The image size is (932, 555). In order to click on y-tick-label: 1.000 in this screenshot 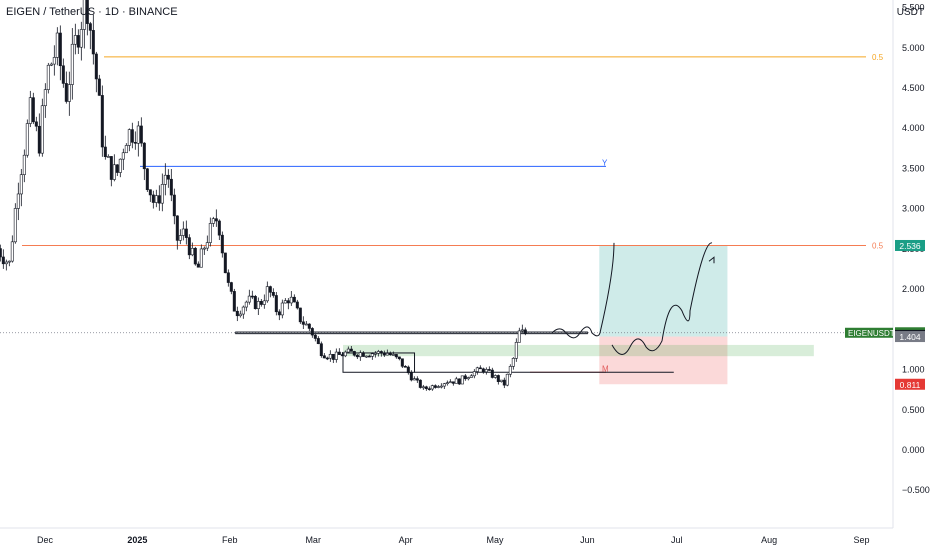, I will do `click(913, 370)`.